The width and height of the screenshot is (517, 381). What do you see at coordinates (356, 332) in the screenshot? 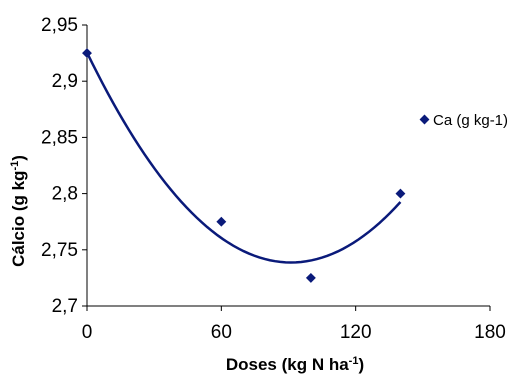
I see `x-tick-label: 120` at bounding box center [356, 332].